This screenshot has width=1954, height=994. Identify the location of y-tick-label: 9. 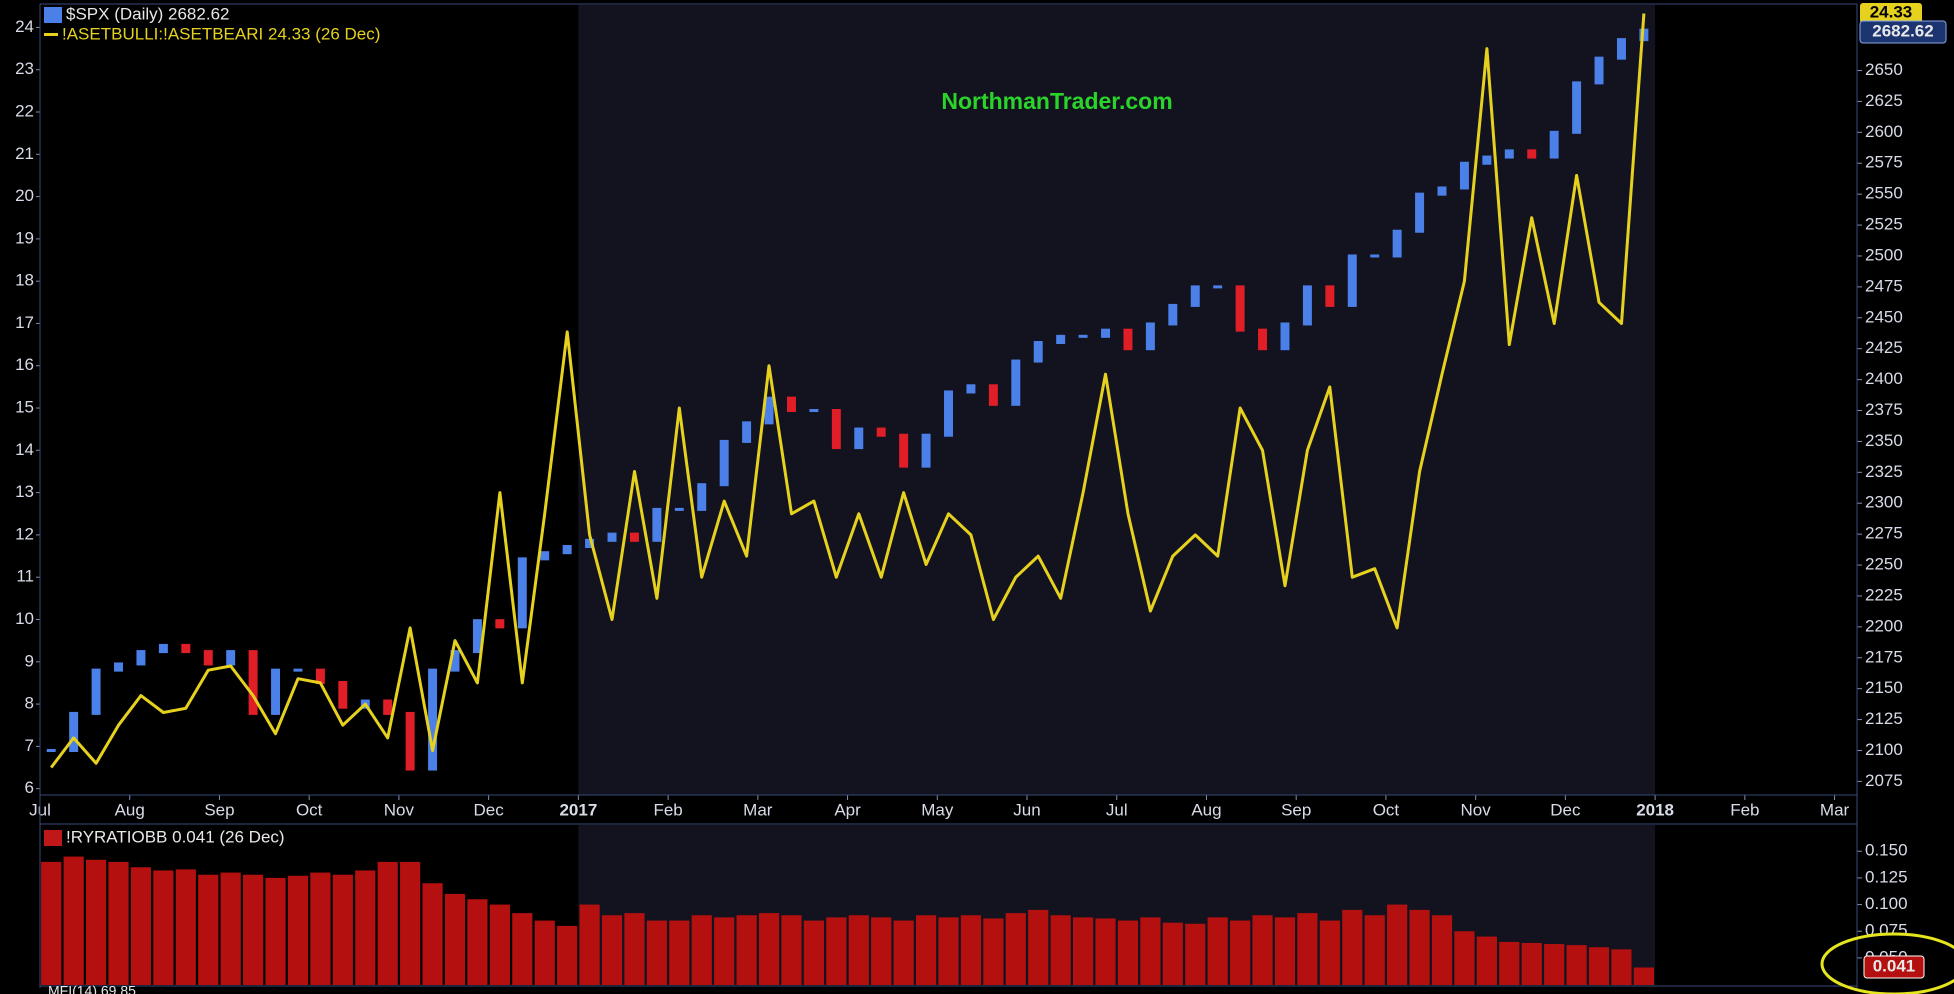
(29, 660).